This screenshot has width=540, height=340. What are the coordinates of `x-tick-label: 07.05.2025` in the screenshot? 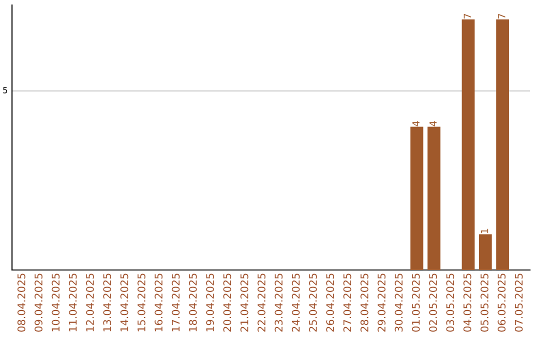 It's located at (518, 303).